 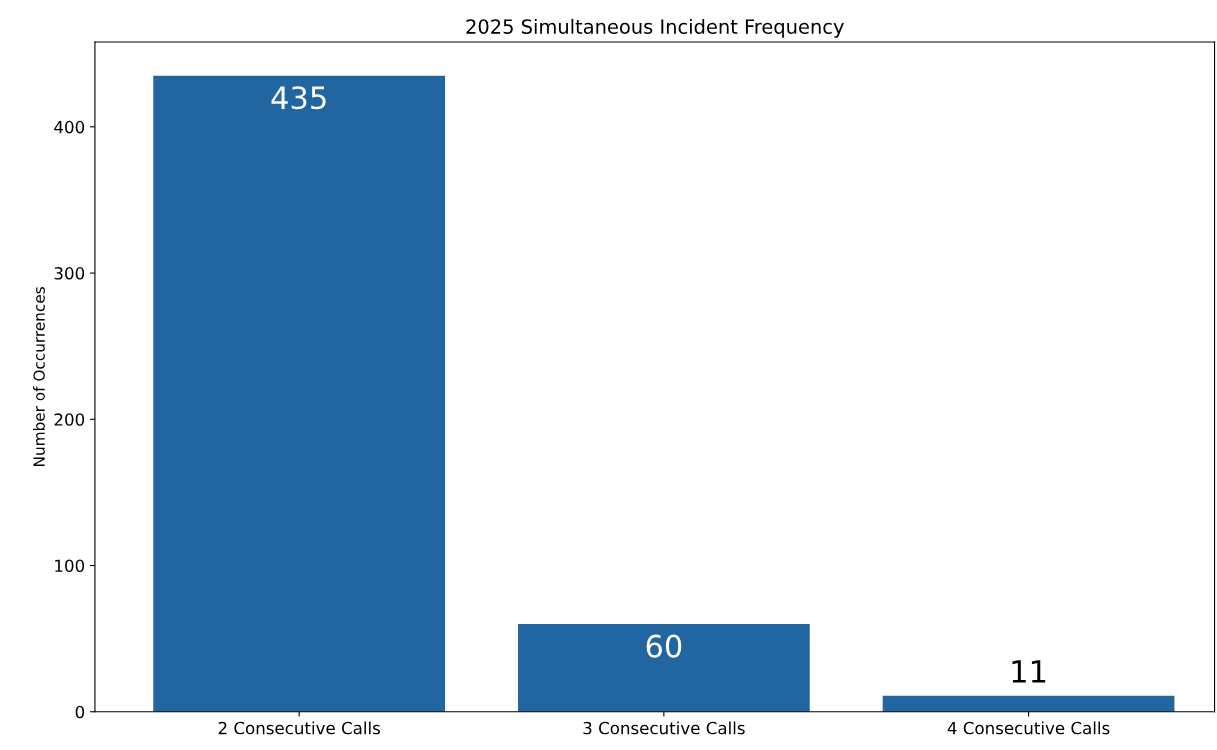 What do you see at coordinates (655, 28) in the screenshot?
I see `chart-title: 2025 Simultaneous Incident Frequency` at bounding box center [655, 28].